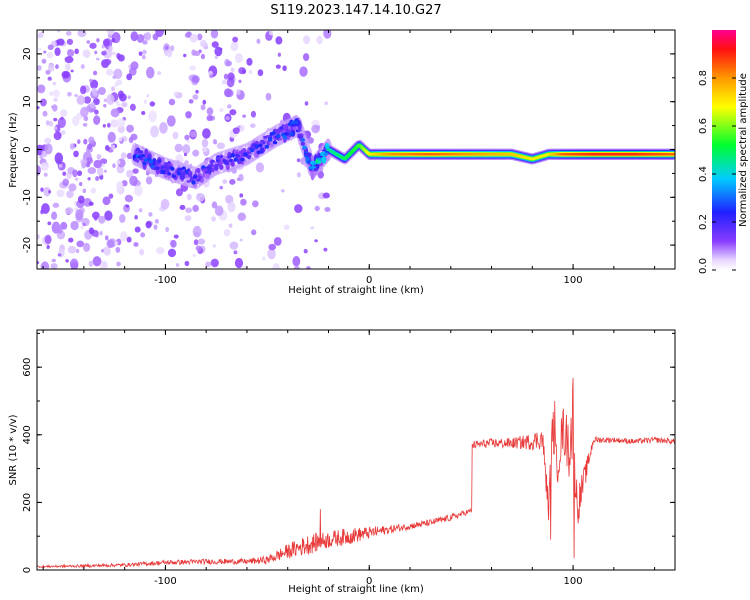  Describe the element at coordinates (165, 280) in the screenshot. I see `x-tick-label: -100` at that location.